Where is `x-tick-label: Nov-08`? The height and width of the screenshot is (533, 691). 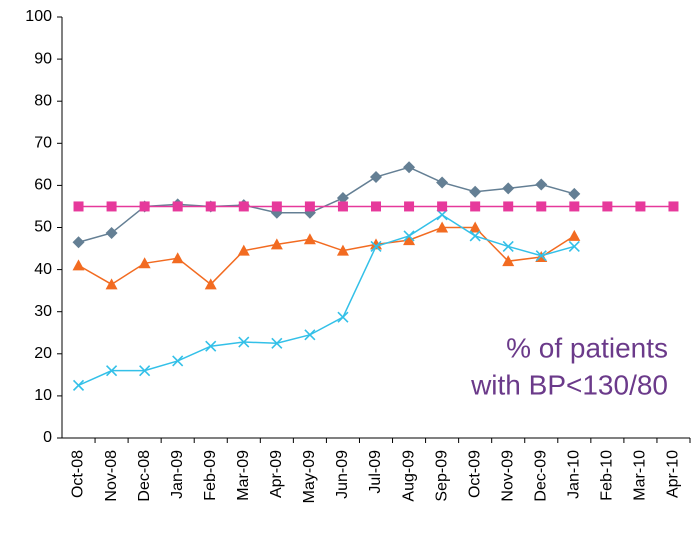
x-tick-label: Nov-08 is located at coordinates (111, 476).